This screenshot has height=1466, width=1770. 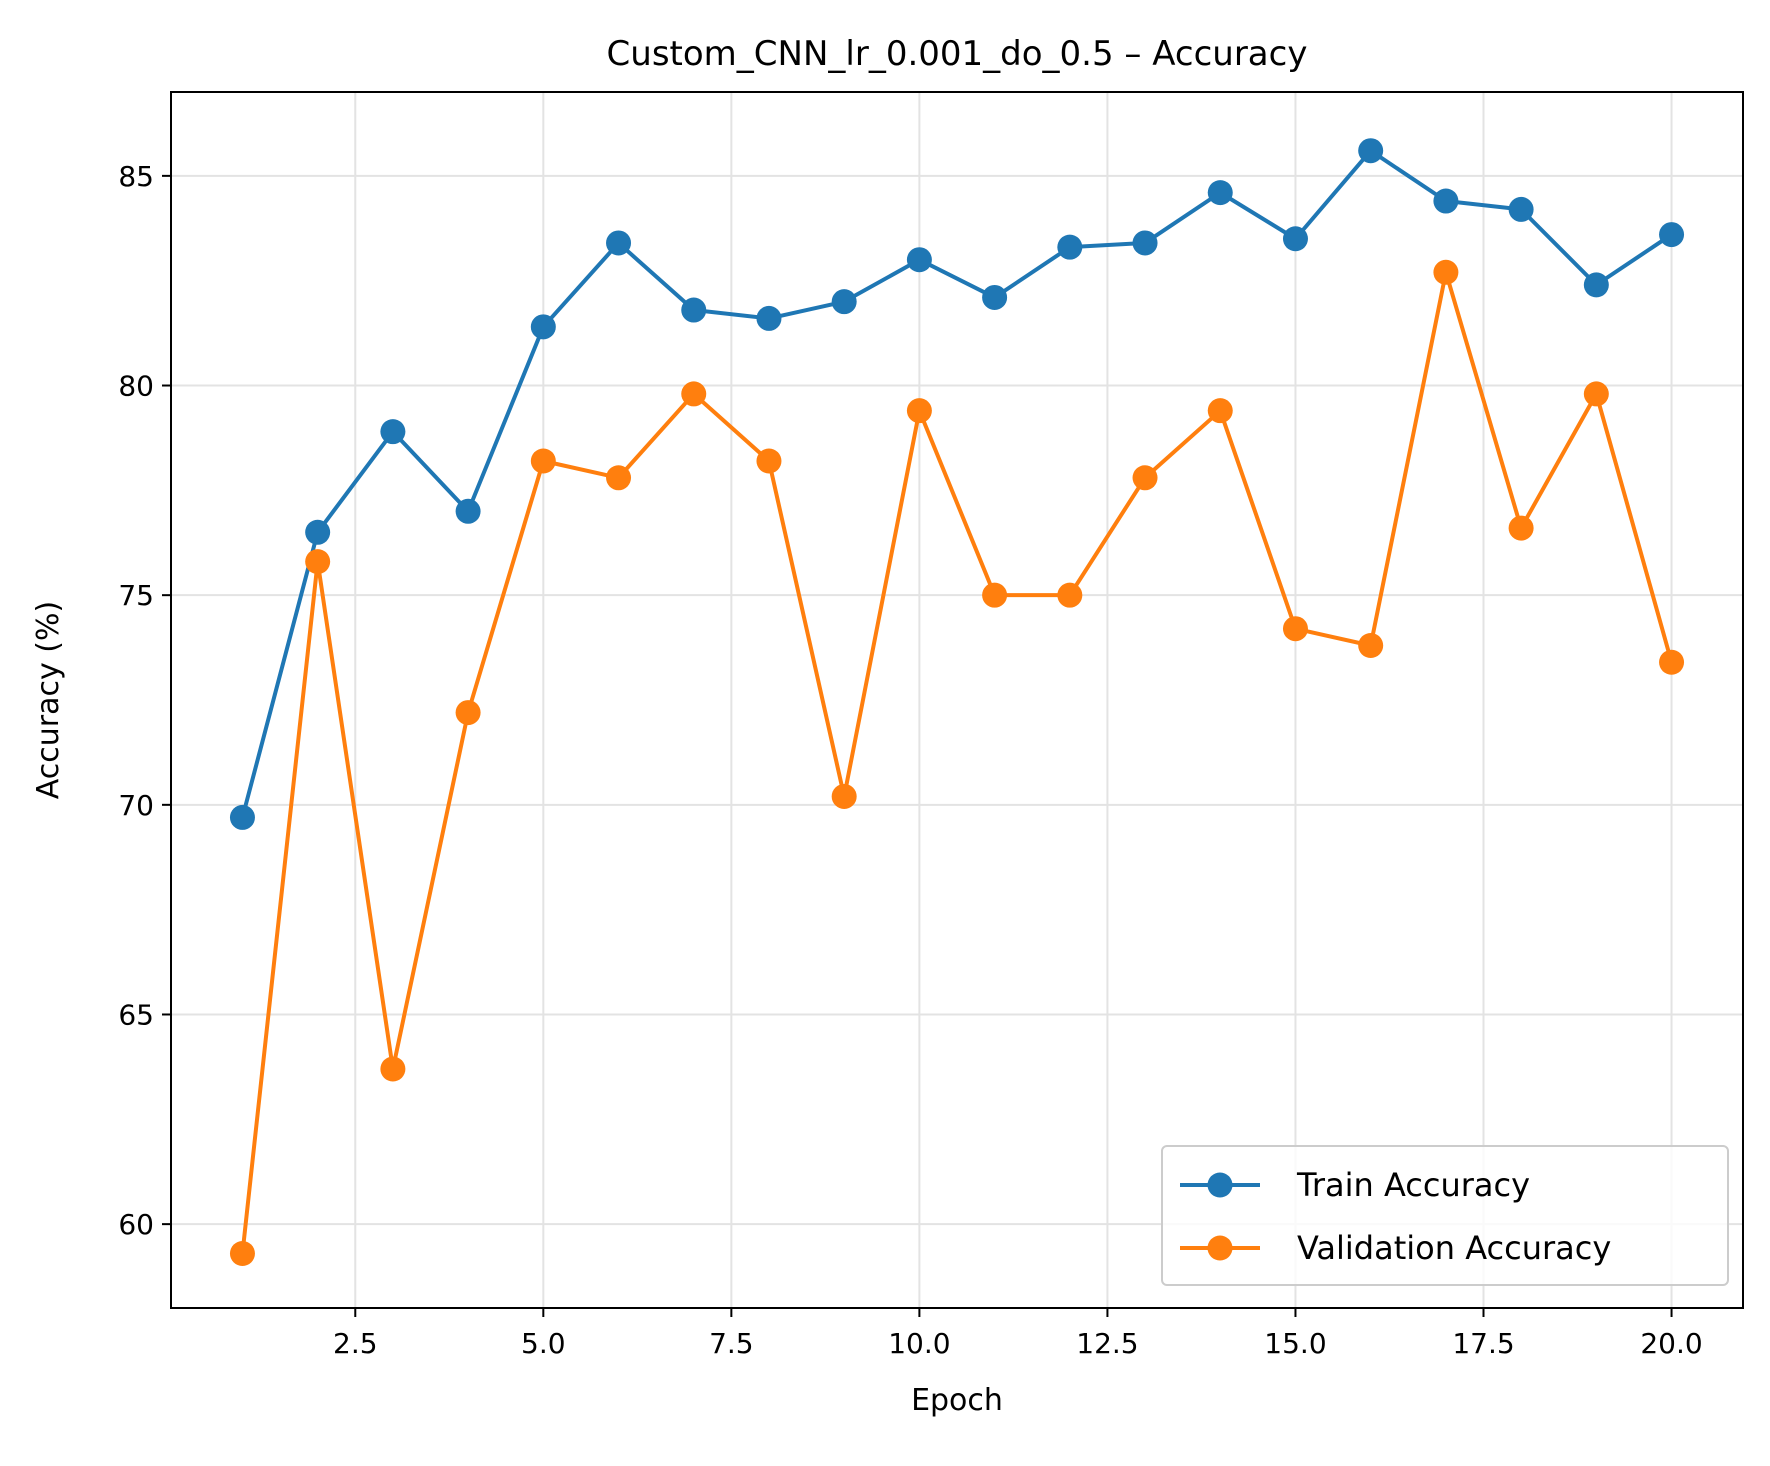 What do you see at coordinates (957, 54) in the screenshot?
I see `chart-title: Custom_CNN_lr_0.001_do_0.5 – Accuracy` at bounding box center [957, 54].